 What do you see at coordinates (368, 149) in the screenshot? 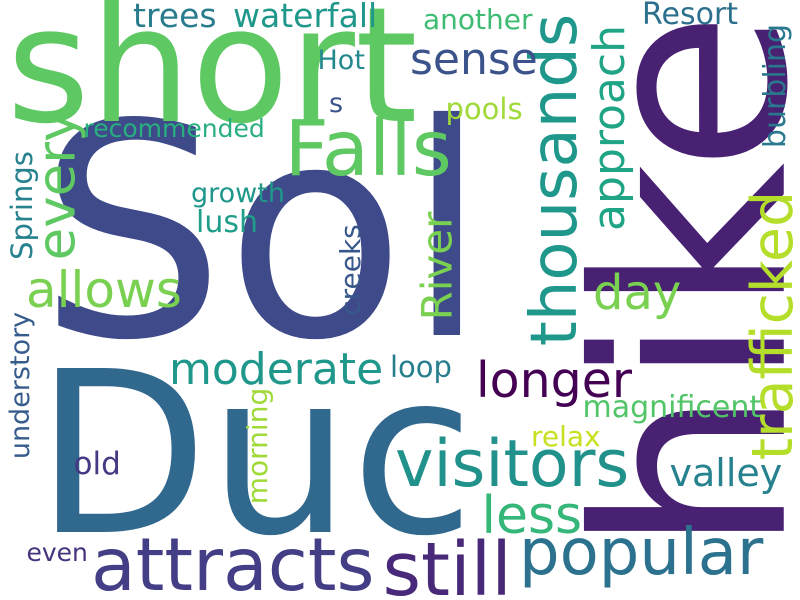
I see `word-falls: Falls` at bounding box center [368, 149].